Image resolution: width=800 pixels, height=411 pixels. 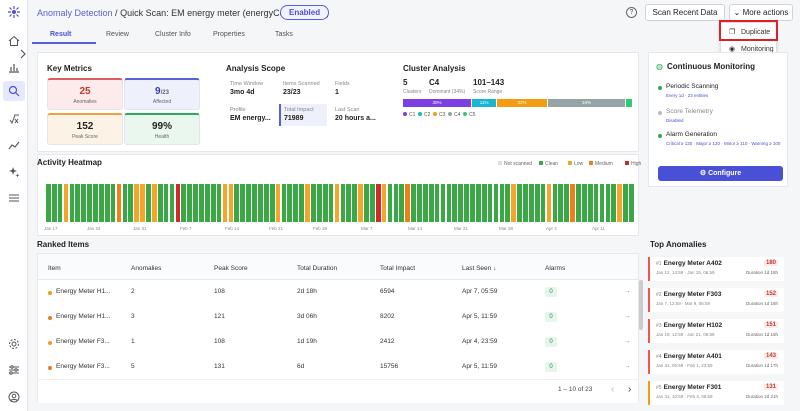 I want to click on column-header-alarms: Alarms, so click(x=555, y=268).